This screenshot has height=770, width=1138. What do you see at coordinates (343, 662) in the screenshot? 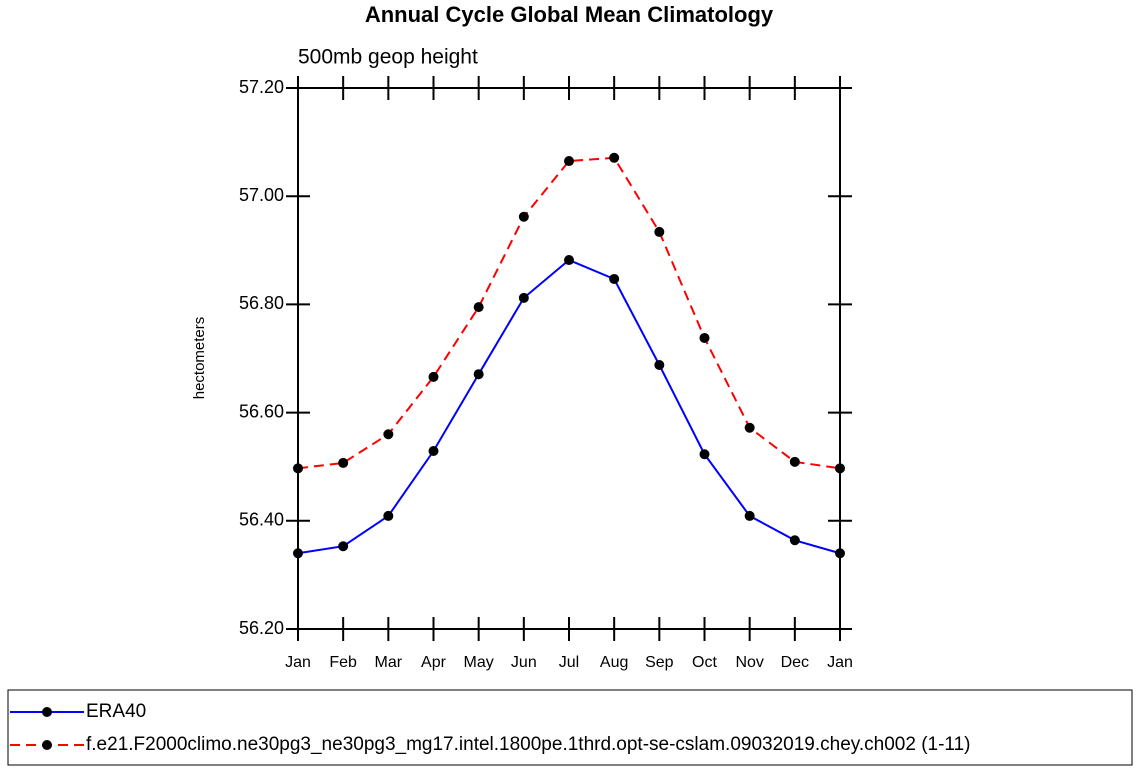
I see `x-tick-label: Feb` at bounding box center [343, 662].